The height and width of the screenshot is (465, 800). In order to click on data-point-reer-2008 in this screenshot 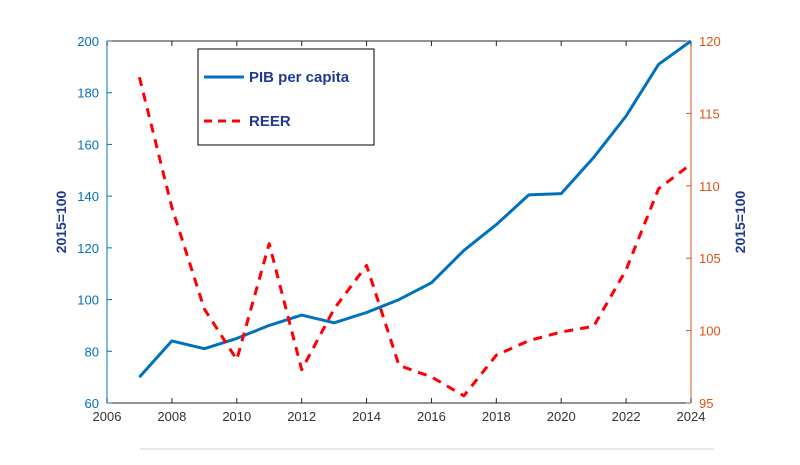, I will do `click(171, 207)`.